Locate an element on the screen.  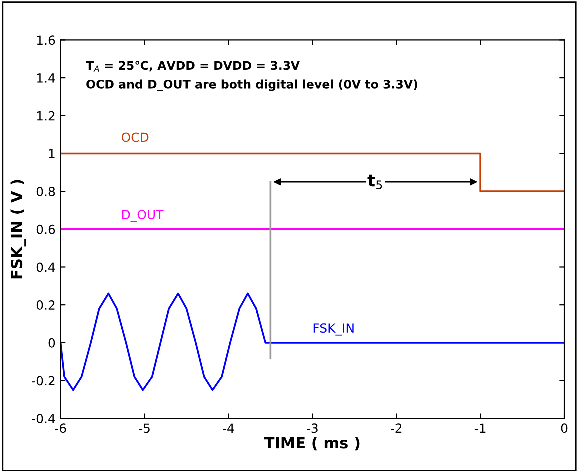
y-tick-label: 0.4 is located at coordinates (46, 267).